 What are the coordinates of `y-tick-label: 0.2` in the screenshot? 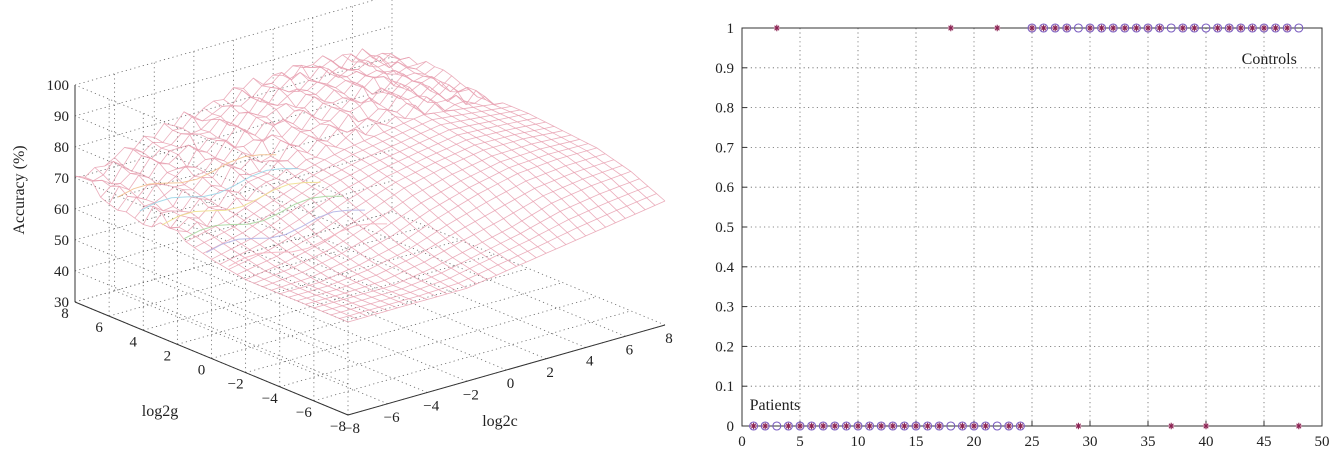 It's located at (724, 347).